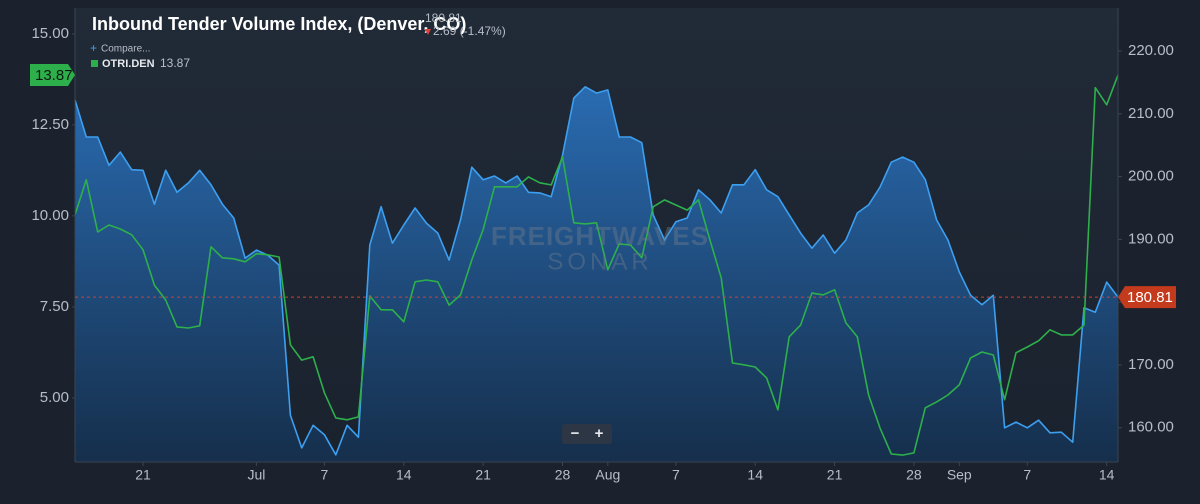 The image size is (1200, 504). I want to click on x-tick-label: Aug, so click(607, 475).